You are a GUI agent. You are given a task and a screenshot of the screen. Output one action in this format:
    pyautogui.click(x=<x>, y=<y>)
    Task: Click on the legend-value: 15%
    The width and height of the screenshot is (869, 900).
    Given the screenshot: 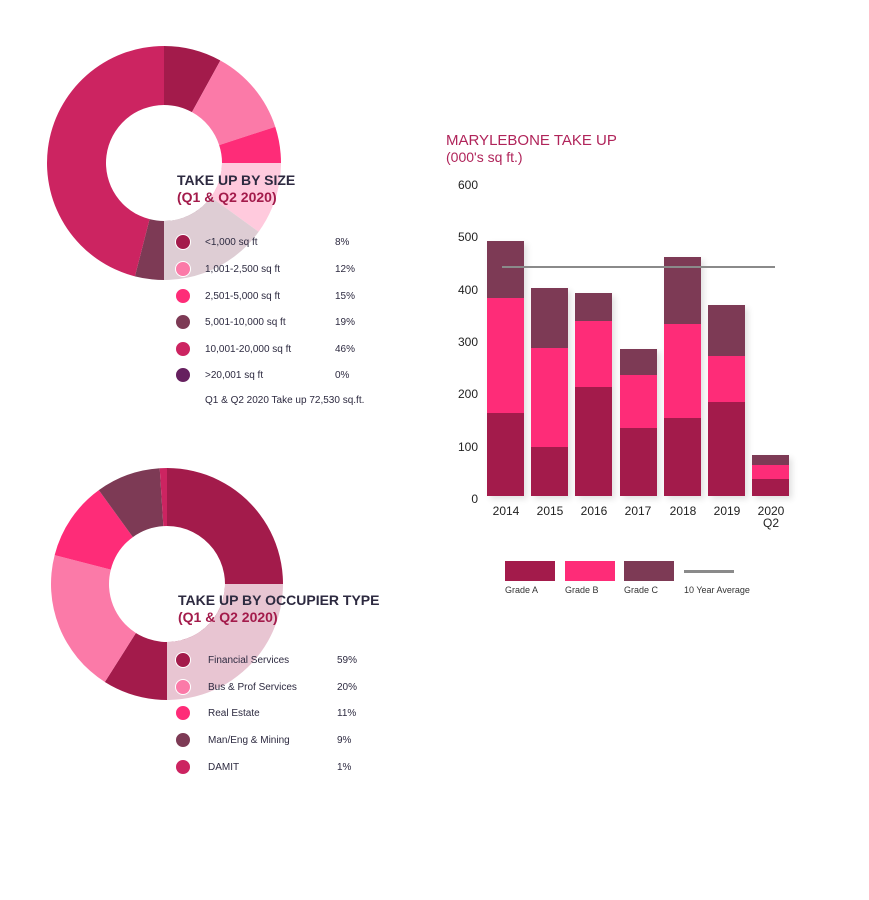 What is the action you would take?
    pyautogui.click(x=345, y=296)
    